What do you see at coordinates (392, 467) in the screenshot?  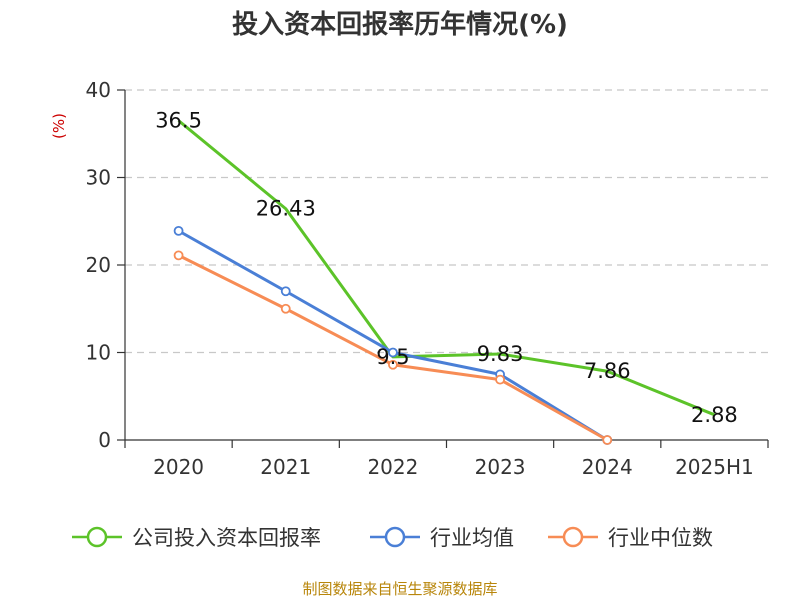 I see `x-tick-label: 2022` at bounding box center [392, 467].